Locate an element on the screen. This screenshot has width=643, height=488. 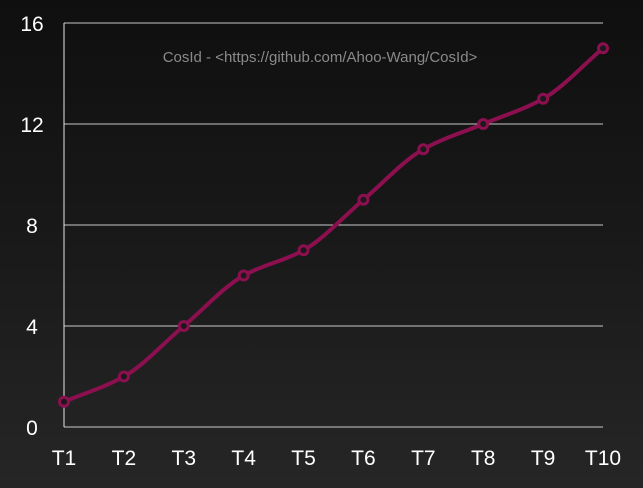
x-tick-label: T5 is located at coordinates (303, 458).